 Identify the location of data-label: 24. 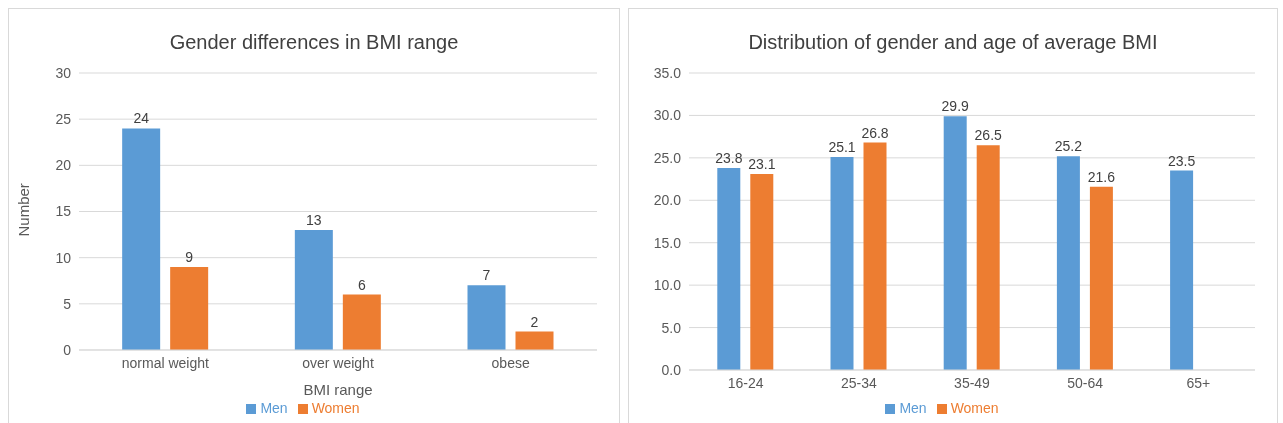
(141, 118).